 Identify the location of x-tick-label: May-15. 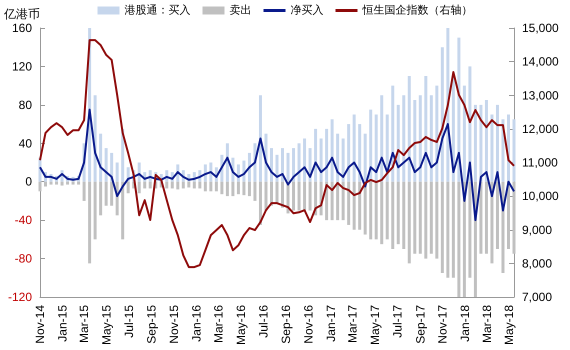
(107, 325).